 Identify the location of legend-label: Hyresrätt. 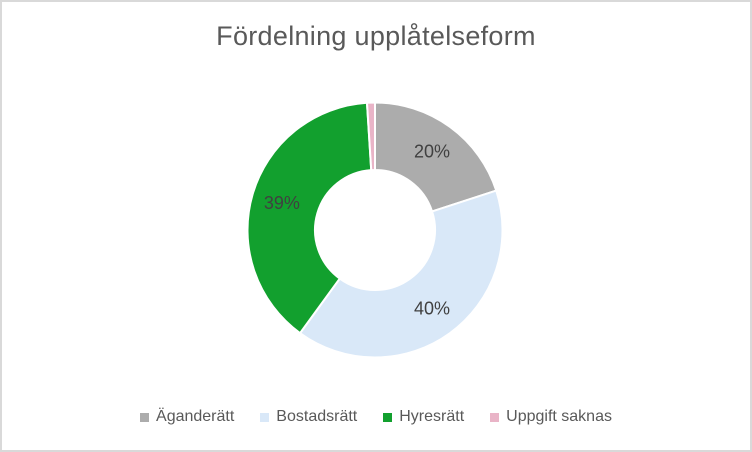
(432, 416).